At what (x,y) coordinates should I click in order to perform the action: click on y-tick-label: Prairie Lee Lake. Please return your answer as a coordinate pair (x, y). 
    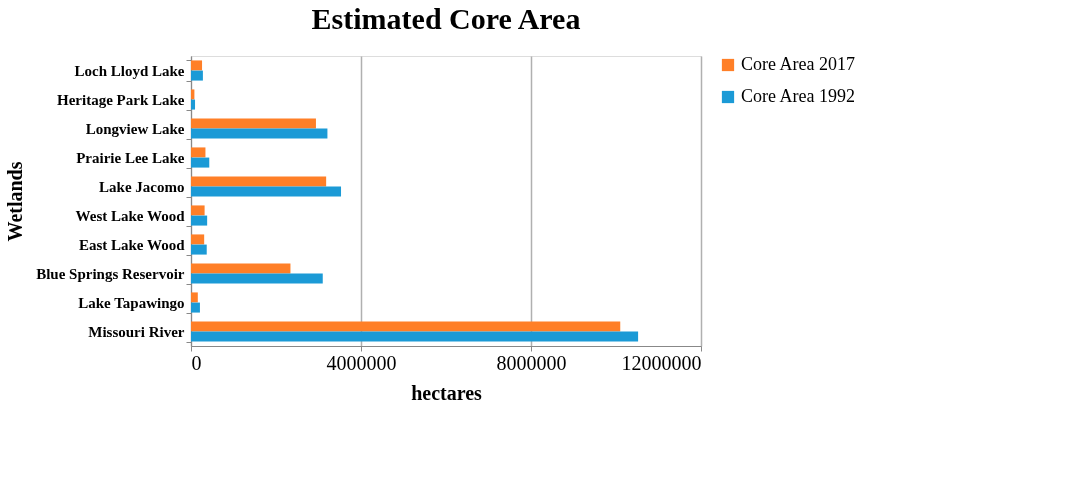
    Looking at the image, I should click on (130, 158).